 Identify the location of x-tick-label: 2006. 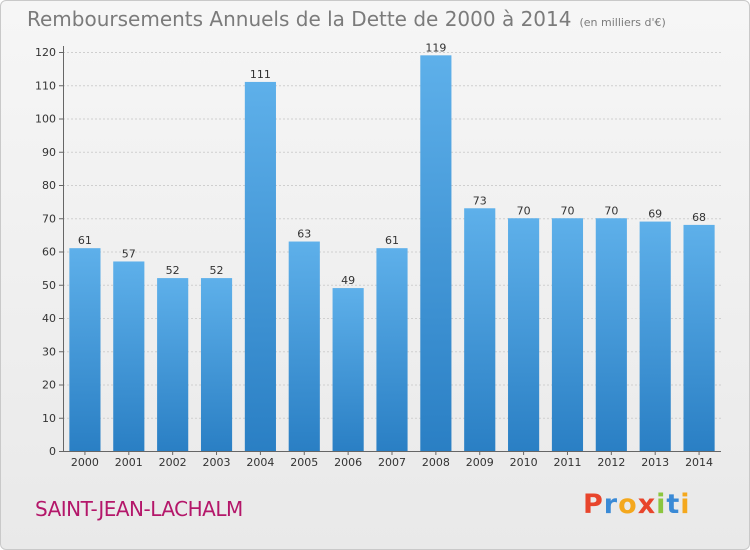
(348, 462).